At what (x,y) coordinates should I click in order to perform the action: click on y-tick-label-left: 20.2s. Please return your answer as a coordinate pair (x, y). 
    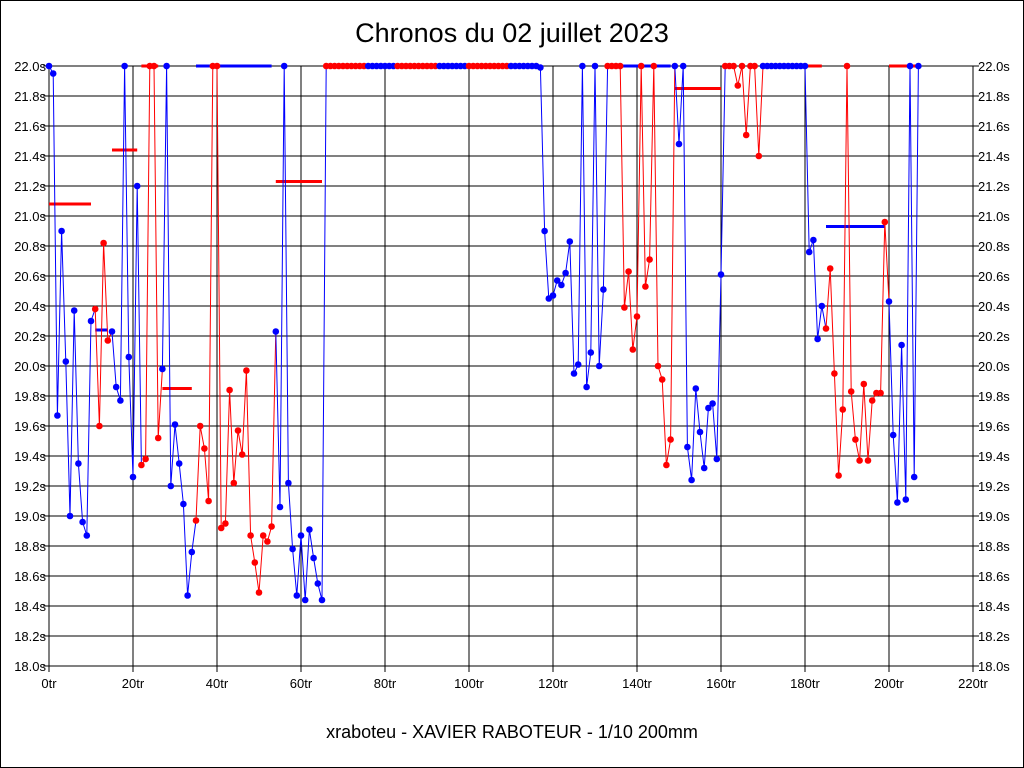
    Looking at the image, I should click on (30, 336).